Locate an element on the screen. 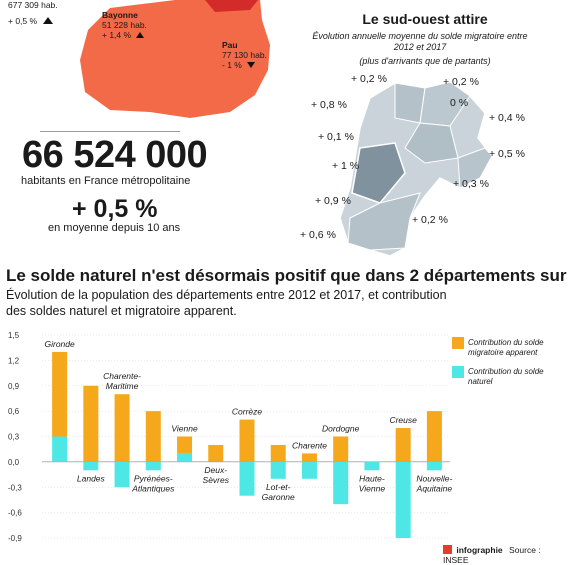  y-tick-label: 0,3 is located at coordinates (14, 437).